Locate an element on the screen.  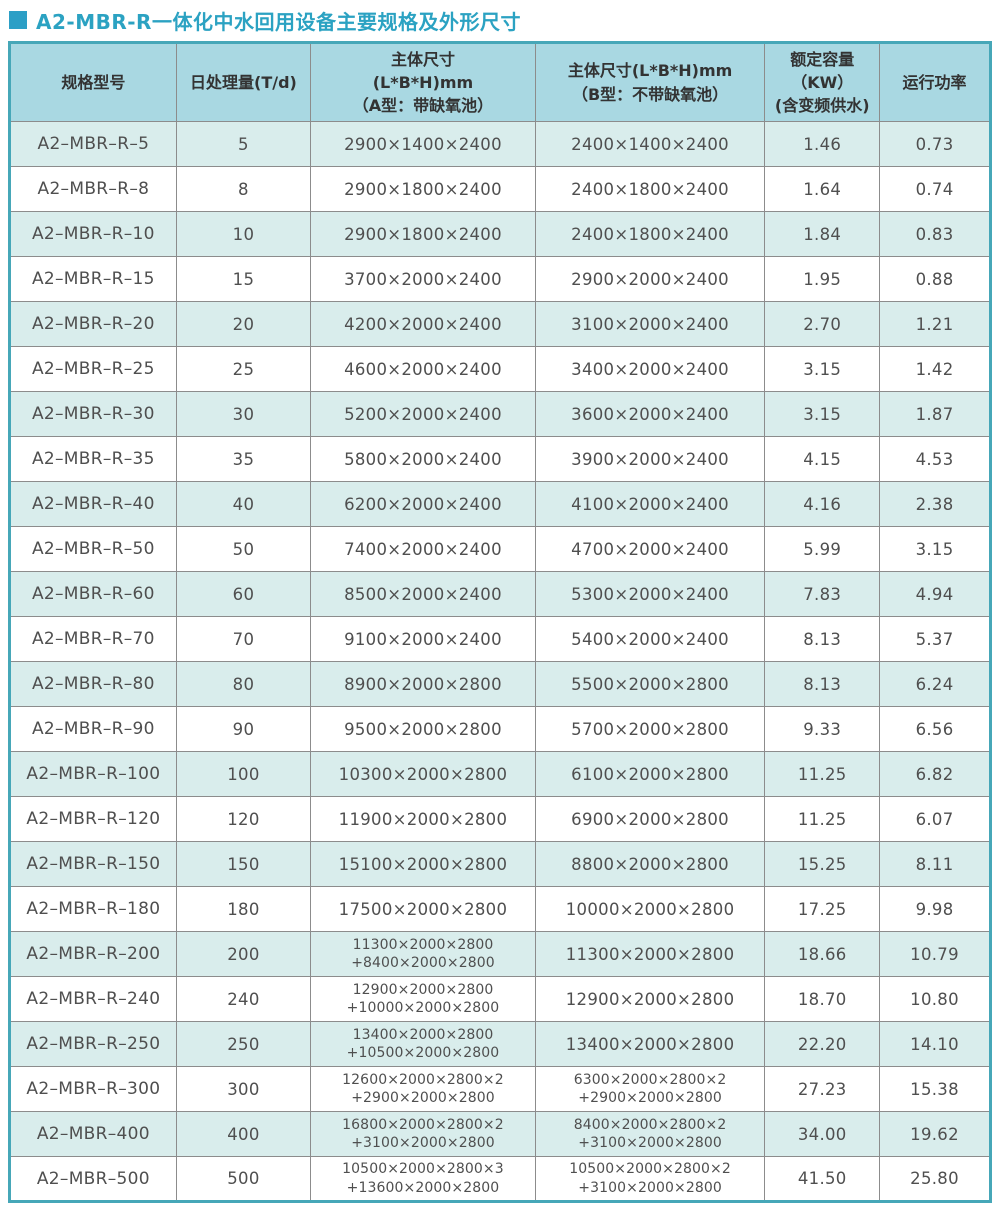
cell-capacity: 100 is located at coordinates (243, 774).